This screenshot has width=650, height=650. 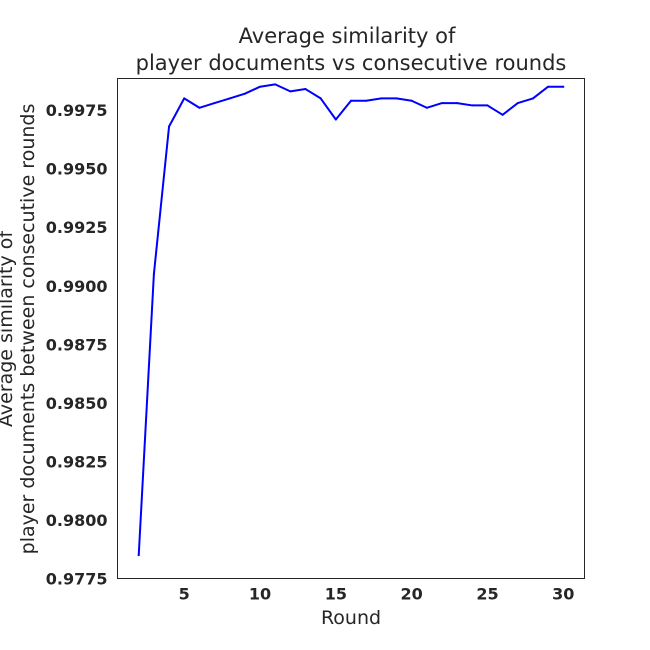 I want to click on y-tick-label: 0.9825, so click(x=77, y=461).